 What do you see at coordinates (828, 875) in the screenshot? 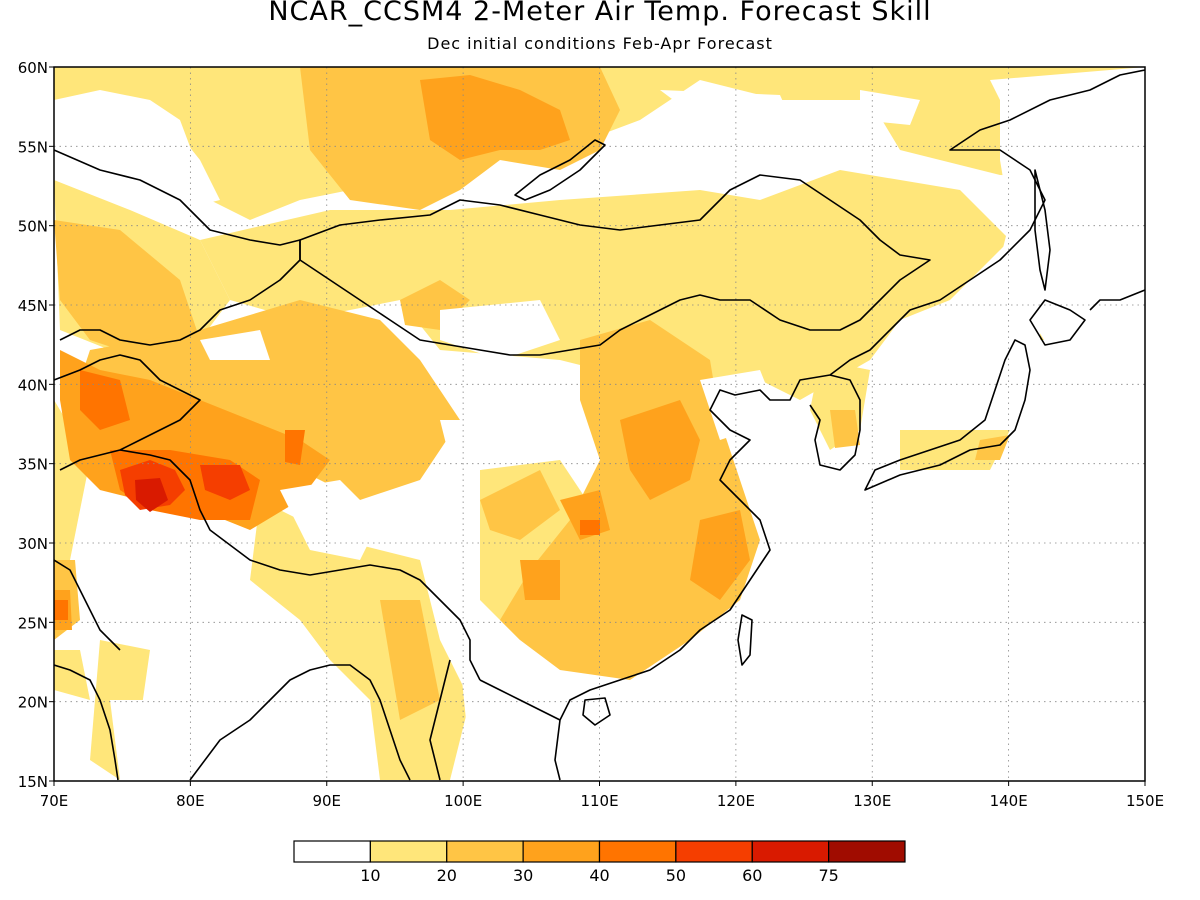
I see `colorbar-label: 75` at bounding box center [828, 875].